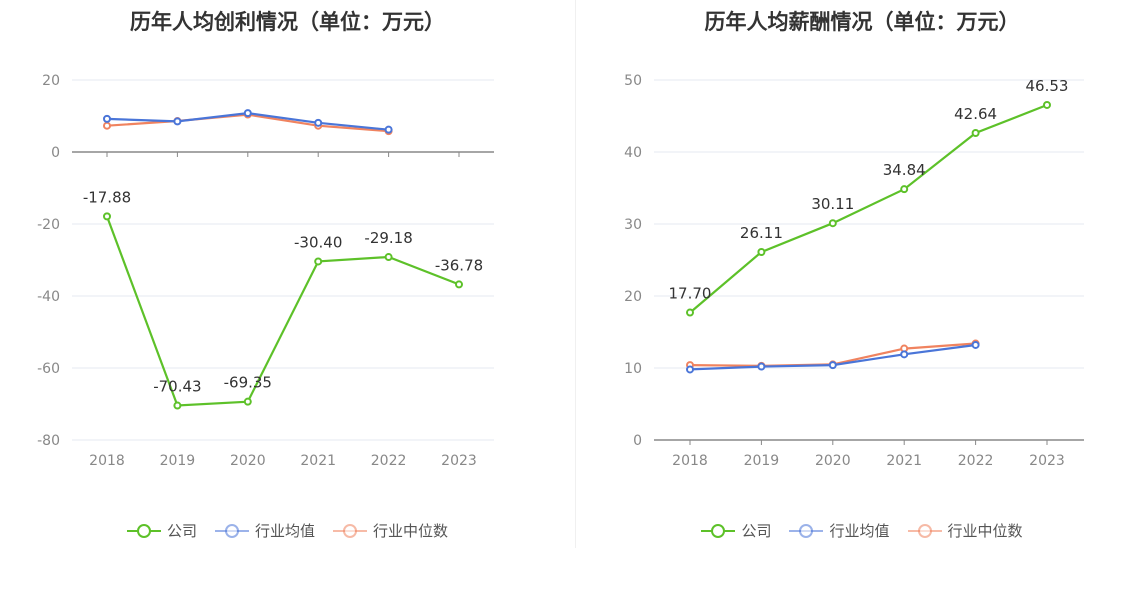  What do you see at coordinates (248, 383) in the screenshot?
I see `data-label: -69.35` at bounding box center [248, 383].